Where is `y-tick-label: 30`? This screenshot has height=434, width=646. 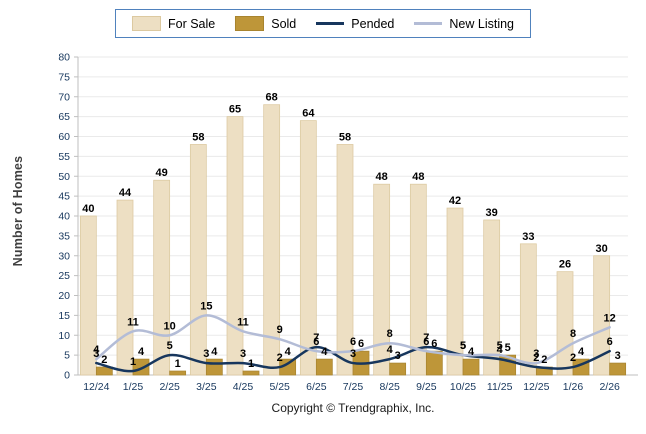
y-tick-label: 30 is located at coordinates (64, 256).